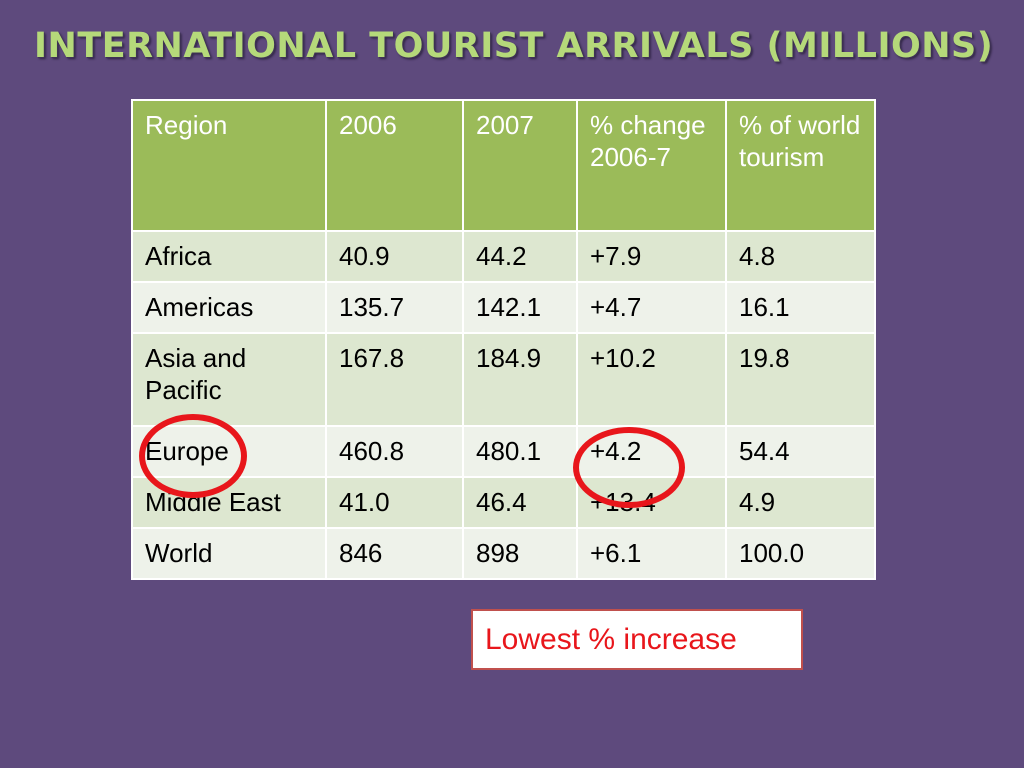 The width and height of the screenshot is (1024, 768). What do you see at coordinates (229, 379) in the screenshot?
I see `cell-region: Asia and Pacific` at bounding box center [229, 379].